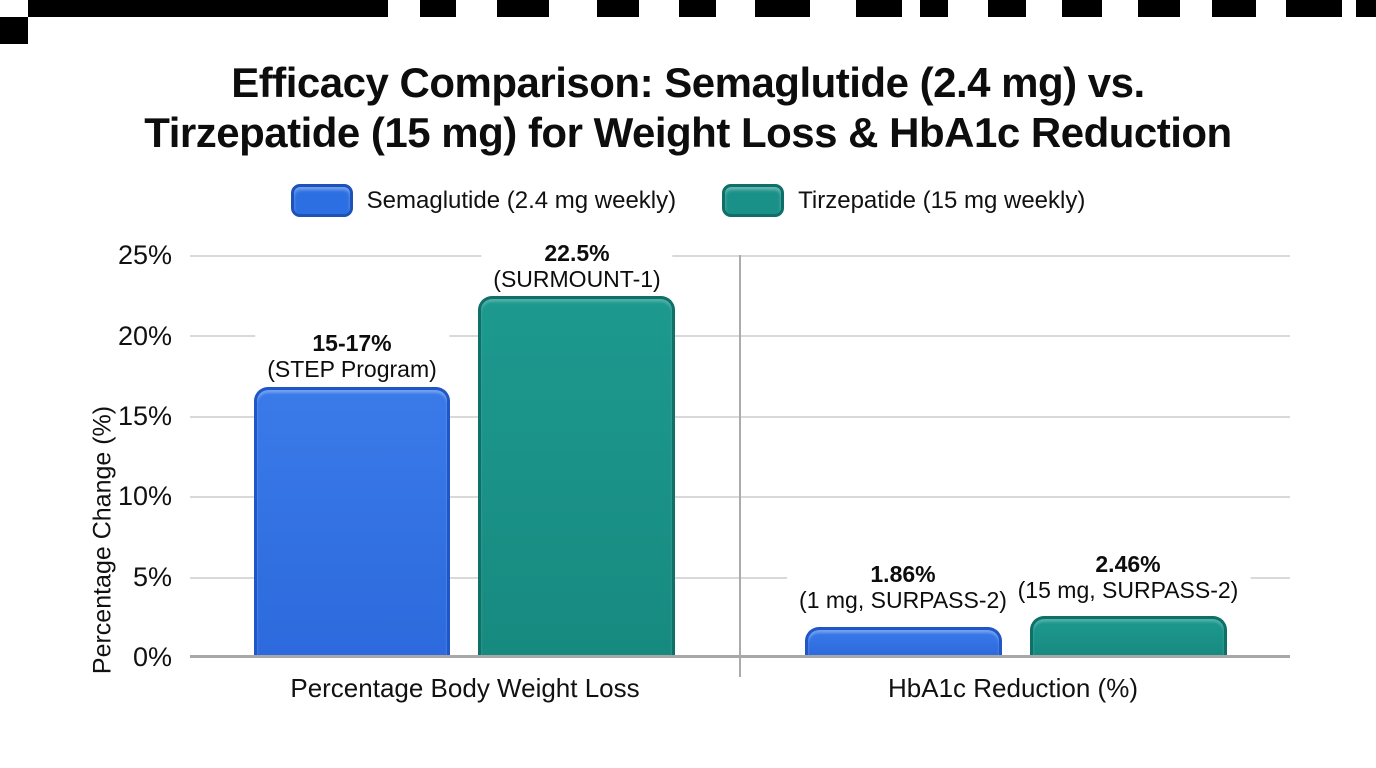 The width and height of the screenshot is (1376, 768). What do you see at coordinates (903, 574) in the screenshot?
I see `annotation-value: 1.86%` at bounding box center [903, 574].